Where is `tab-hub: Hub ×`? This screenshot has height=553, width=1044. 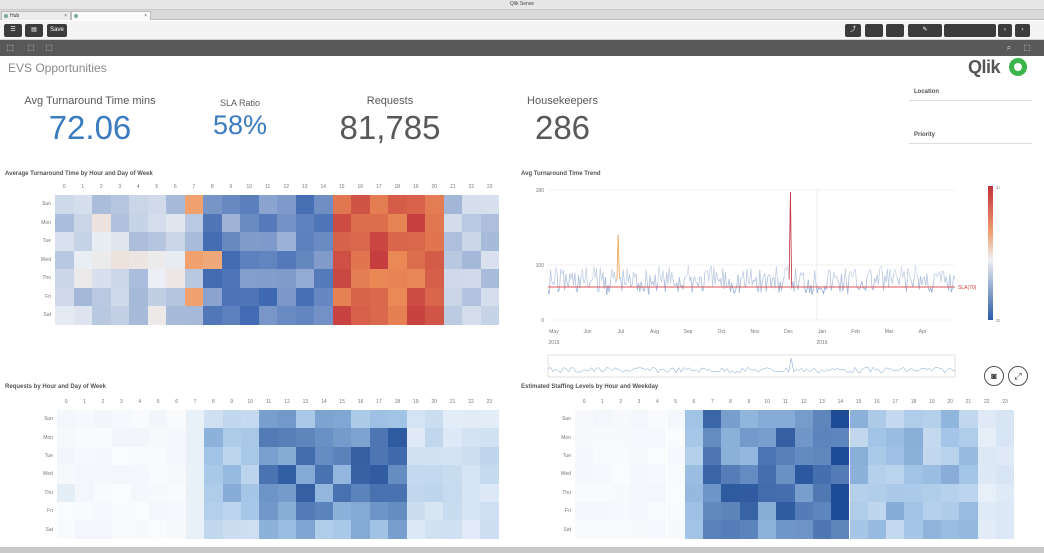
tab-hub: Hub × is located at coordinates (36, 15).